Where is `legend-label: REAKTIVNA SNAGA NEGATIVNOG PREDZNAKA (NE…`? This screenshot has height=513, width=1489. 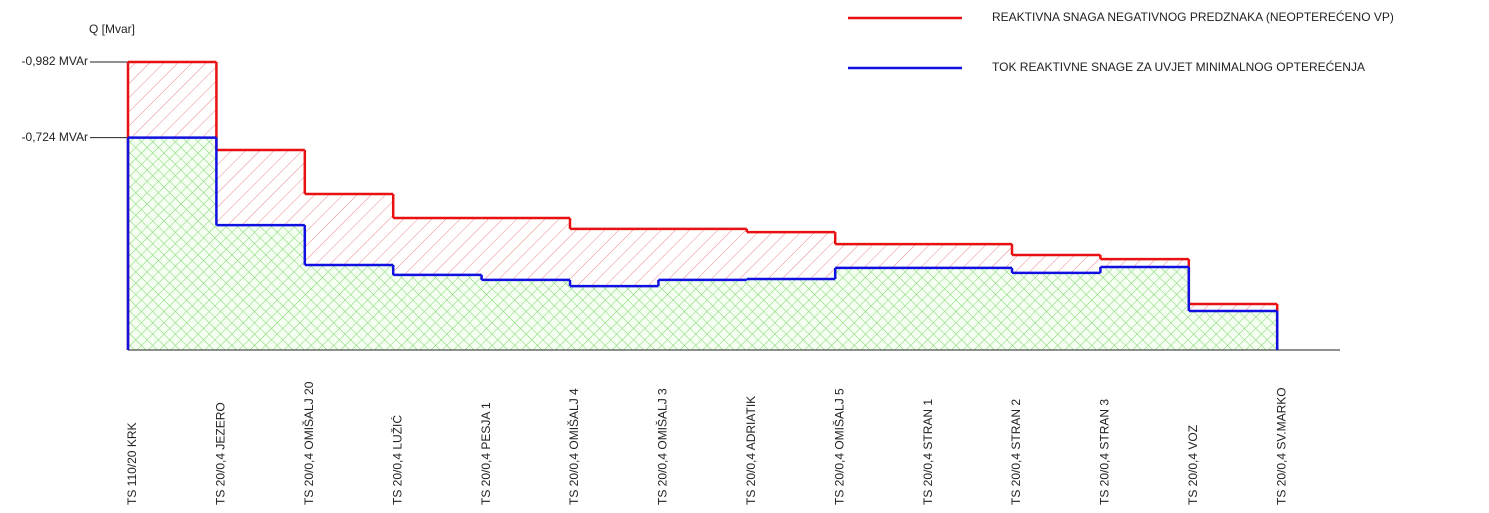 legend-label: REAKTIVNA SNAGA NEGATIVNOG PREDZNAKA (NE… is located at coordinates (1193, 16).